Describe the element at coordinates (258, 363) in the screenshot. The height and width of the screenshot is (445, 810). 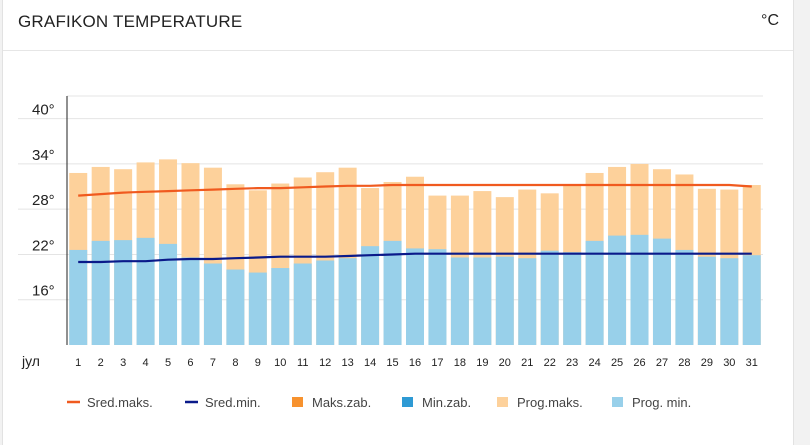
I see `x-tick-label: 9` at that location.